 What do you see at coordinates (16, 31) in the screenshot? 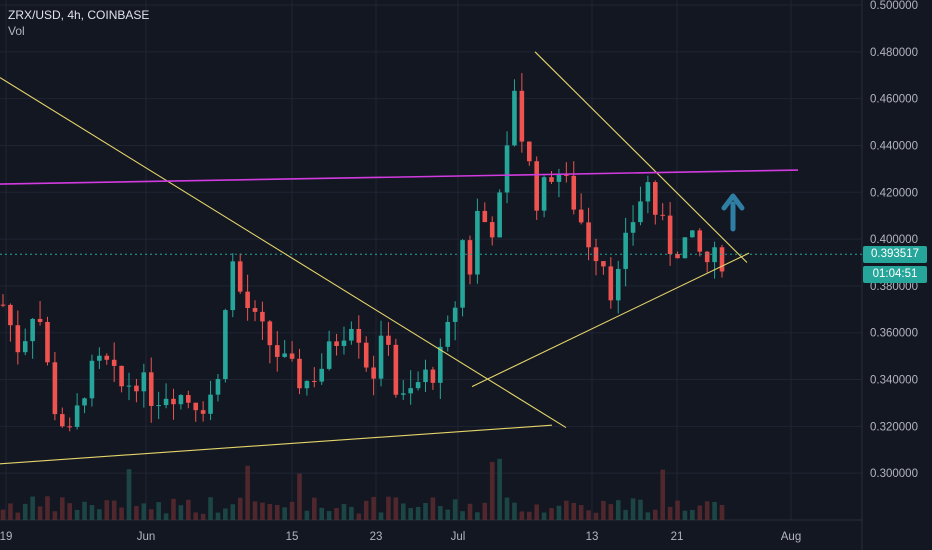
I see `volume-label: Vol` at bounding box center [16, 31].